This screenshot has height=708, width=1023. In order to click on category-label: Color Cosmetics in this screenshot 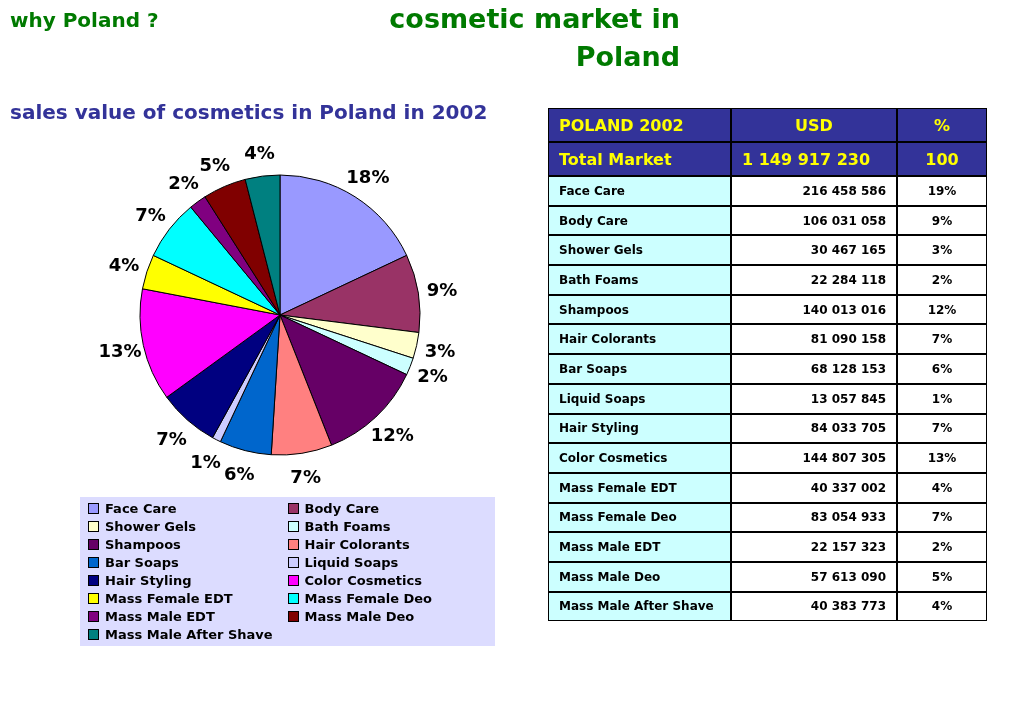, I will do `click(639, 458)`.